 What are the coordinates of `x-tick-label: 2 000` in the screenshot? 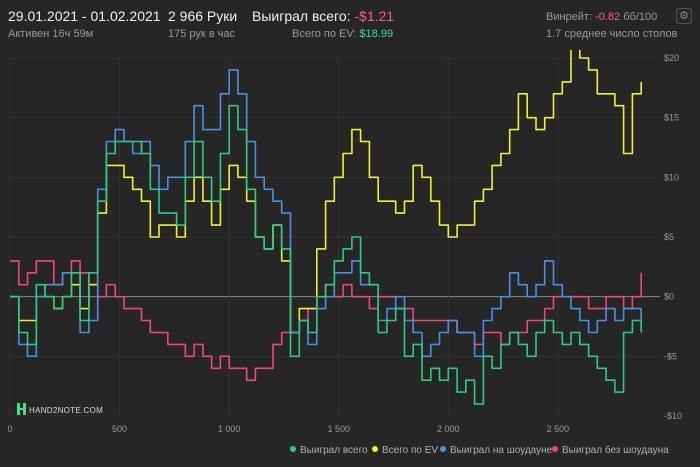 It's located at (448, 429).